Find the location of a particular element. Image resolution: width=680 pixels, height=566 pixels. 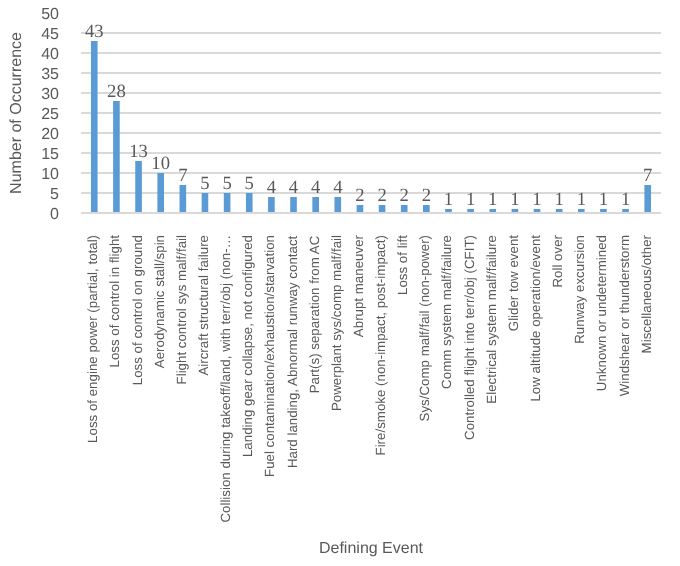

y-tick-label: 20 is located at coordinates (51, 134).